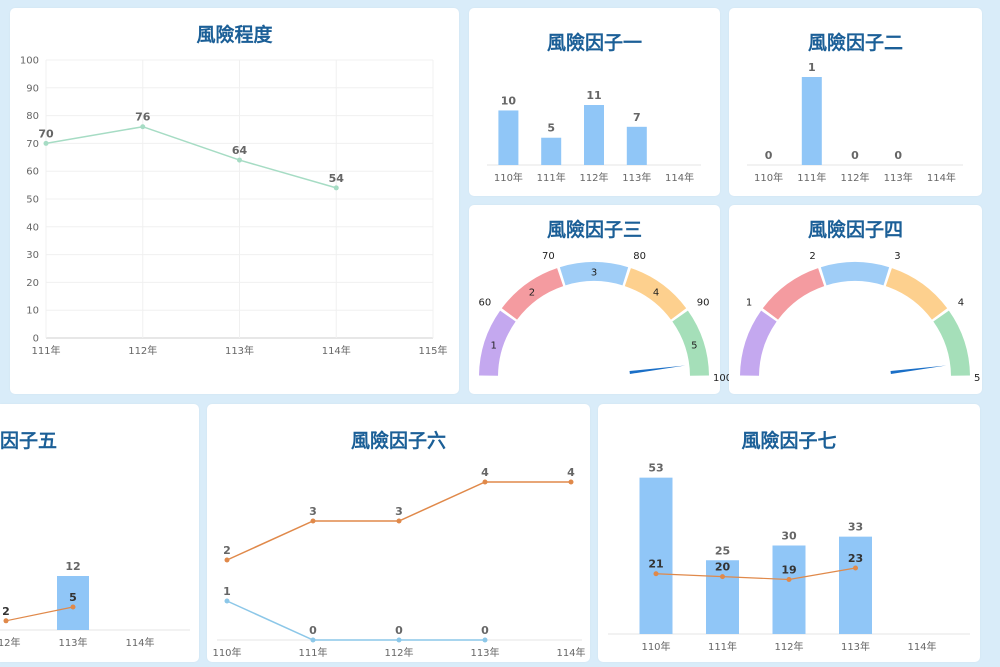 This screenshot has height=667, width=1000. Describe the element at coordinates (694, 345) in the screenshot. I see `gauge-segment-label: 5` at that location.